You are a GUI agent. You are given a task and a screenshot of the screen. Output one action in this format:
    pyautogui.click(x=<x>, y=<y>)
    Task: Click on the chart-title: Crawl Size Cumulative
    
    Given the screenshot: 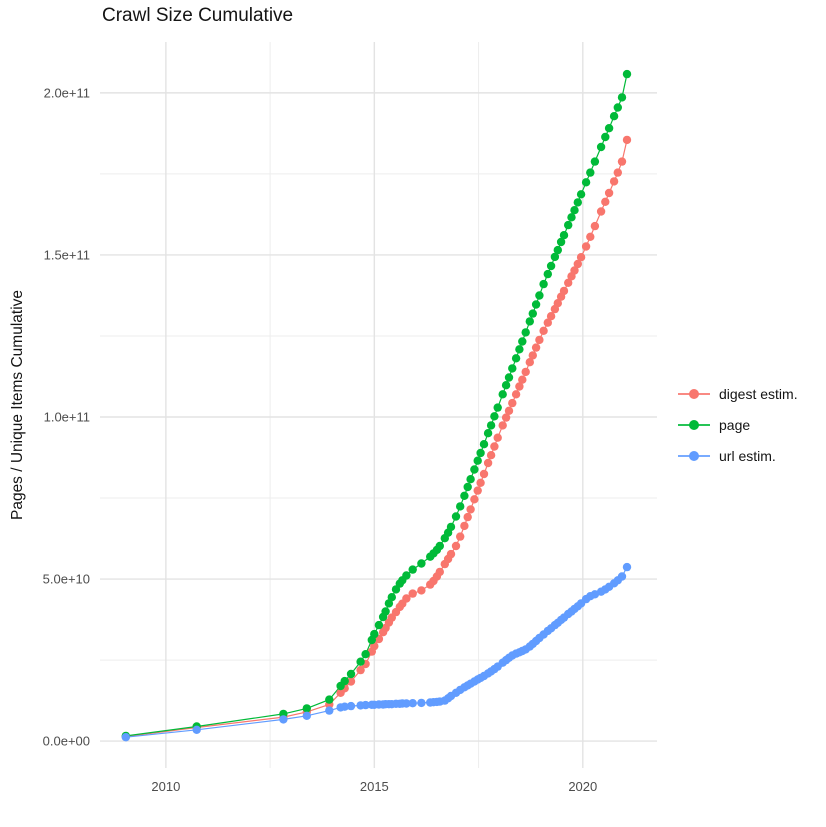 What is the action you would take?
    pyautogui.click(x=198, y=15)
    